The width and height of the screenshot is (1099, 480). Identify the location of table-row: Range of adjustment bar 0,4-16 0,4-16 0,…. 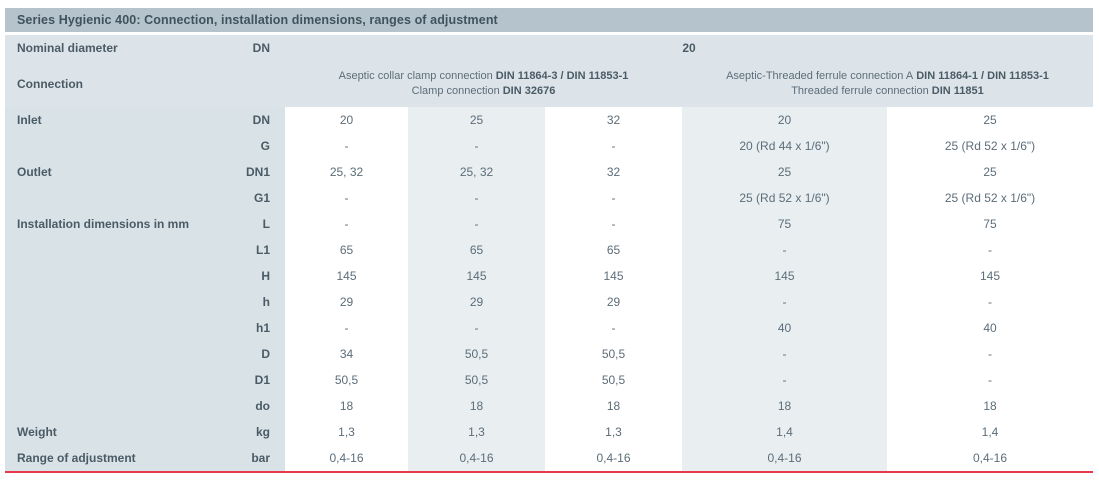
(549, 458).